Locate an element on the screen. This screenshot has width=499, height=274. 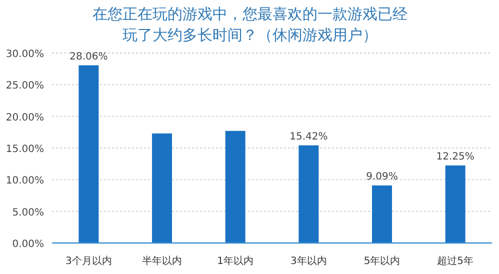
data-label: 9.09% is located at coordinates (382, 176).